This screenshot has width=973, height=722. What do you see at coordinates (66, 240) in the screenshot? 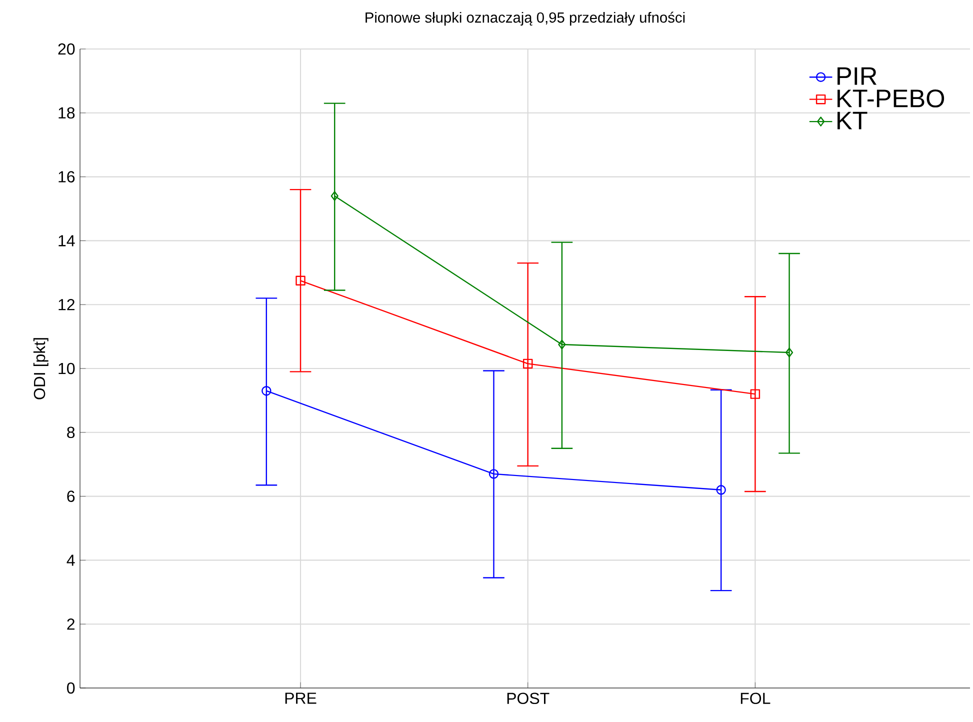
I see `y-tick-label: 14` at bounding box center [66, 240].